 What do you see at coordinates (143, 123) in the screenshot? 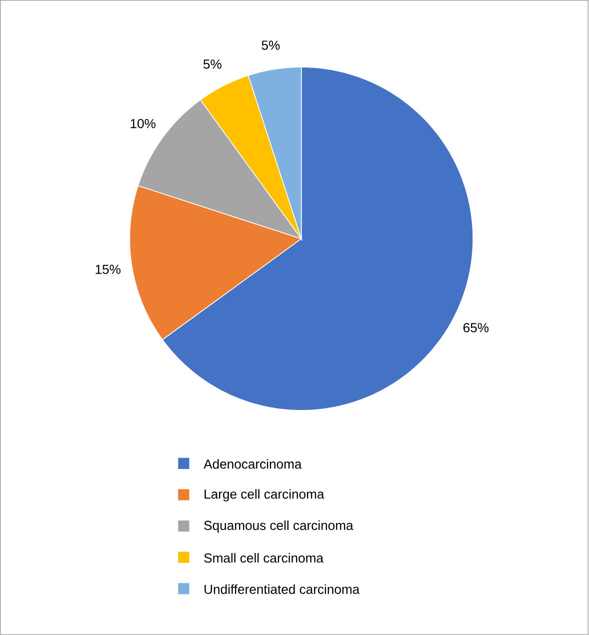
I see `data-label: 10%` at bounding box center [143, 123].